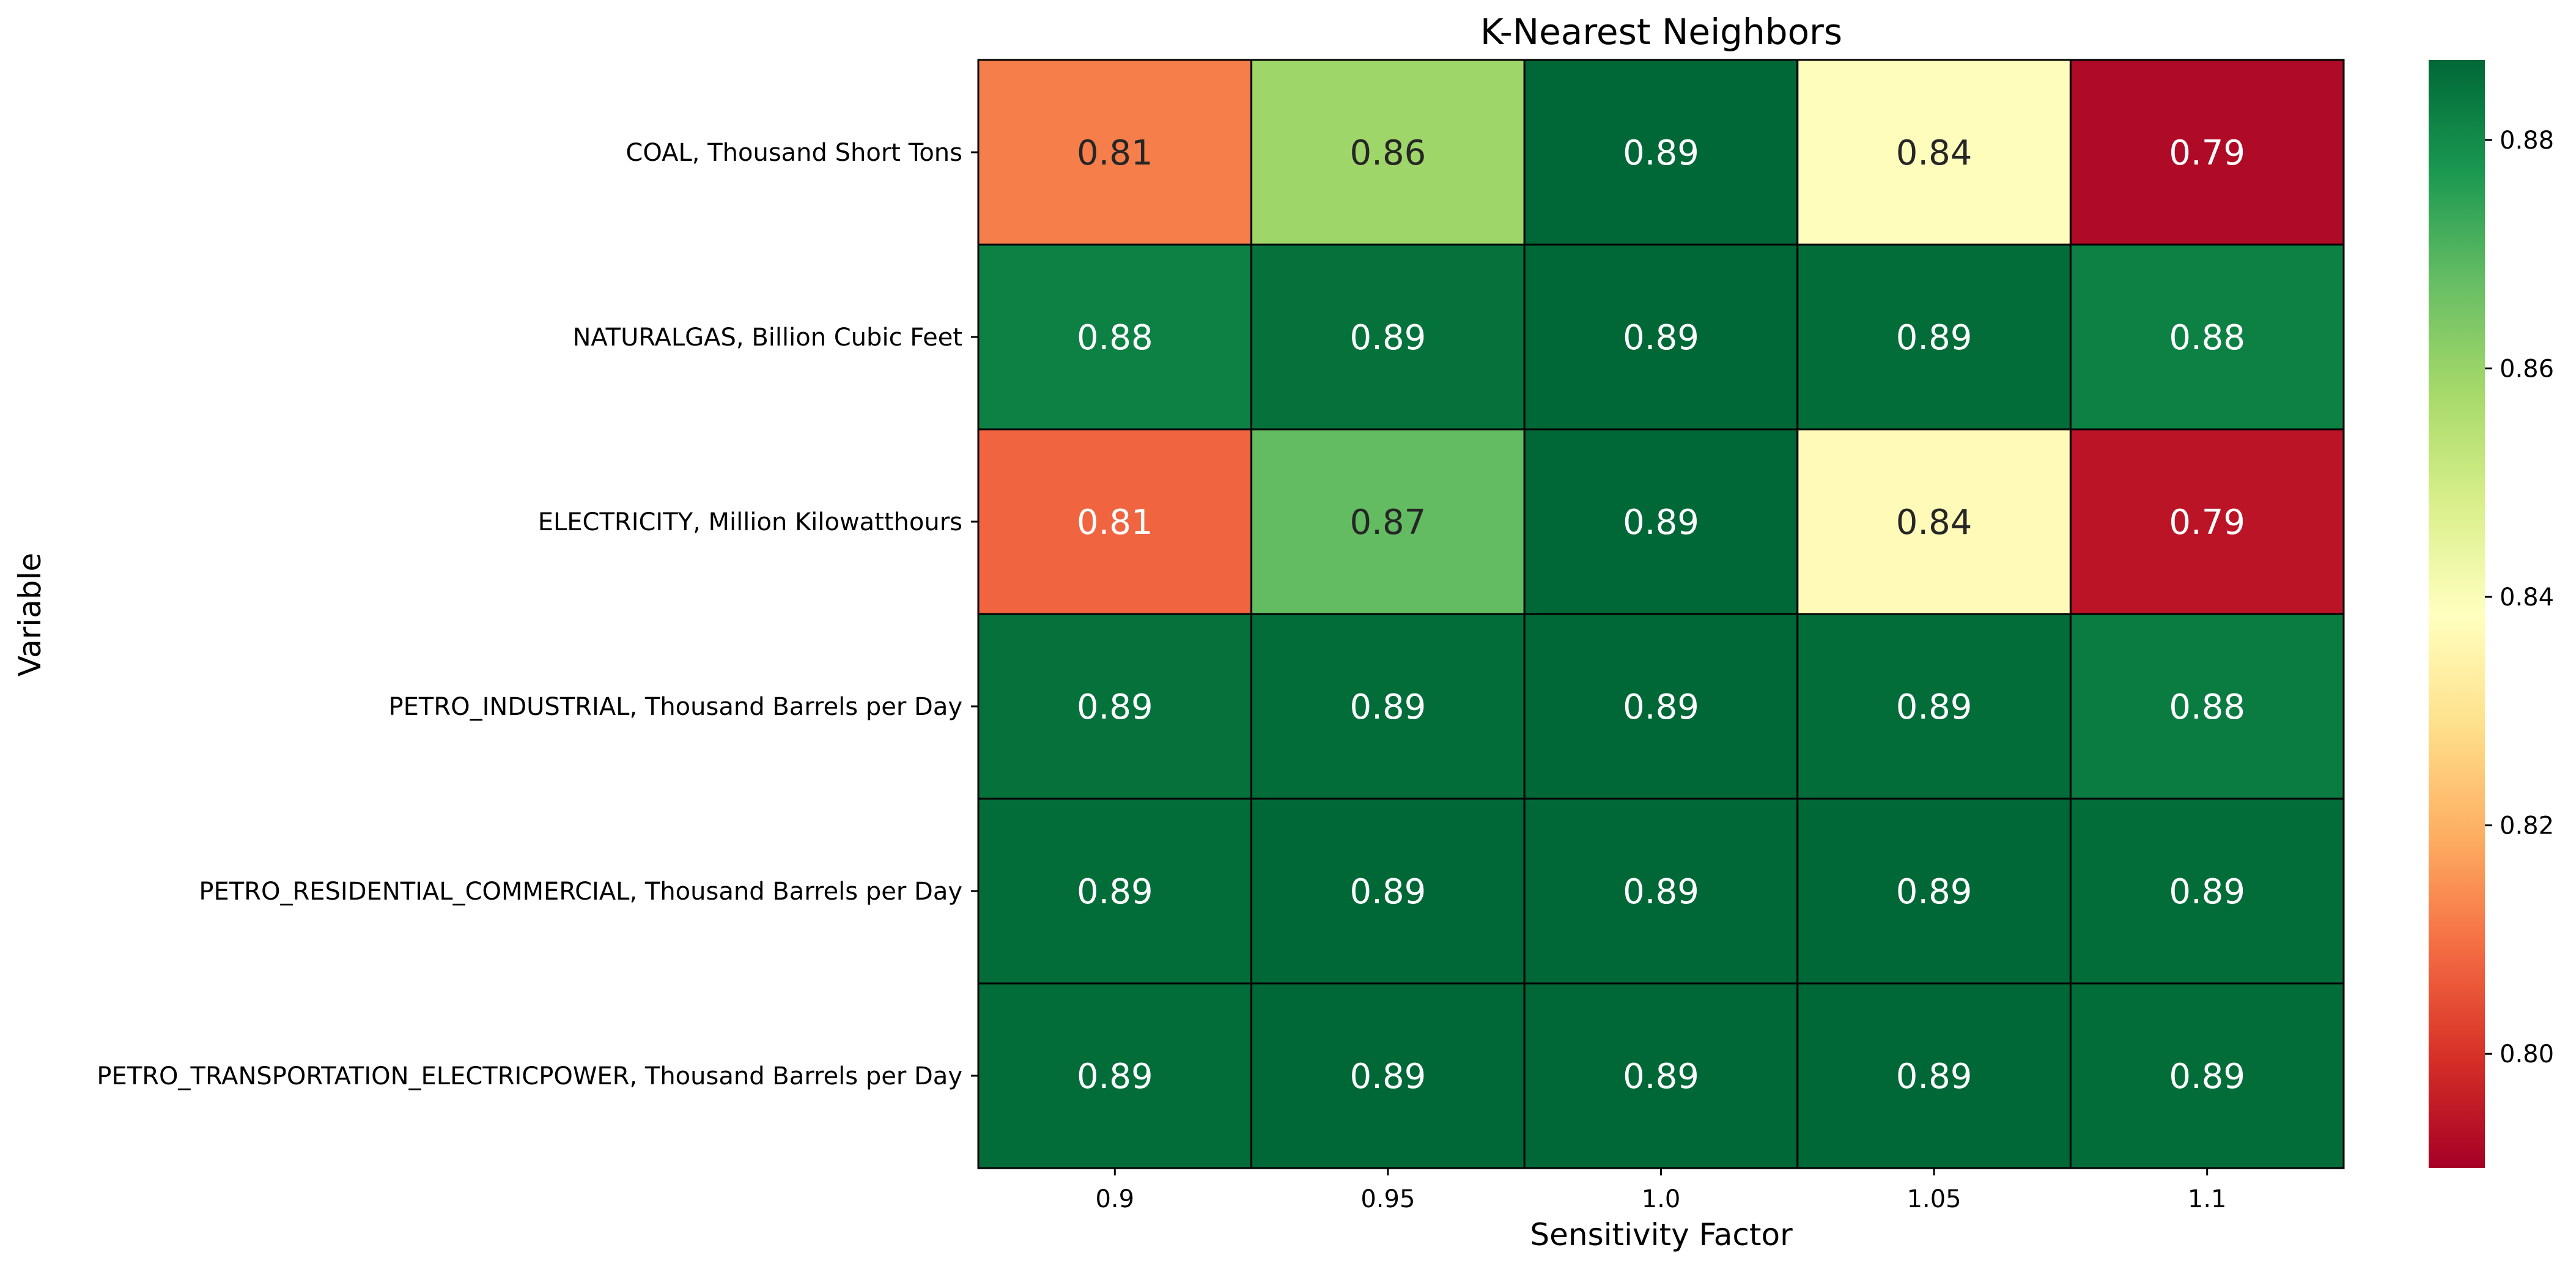 The height and width of the screenshot is (1269, 2576). I want to click on heatmap-cell-r5-c4, so click(2207, 1075).